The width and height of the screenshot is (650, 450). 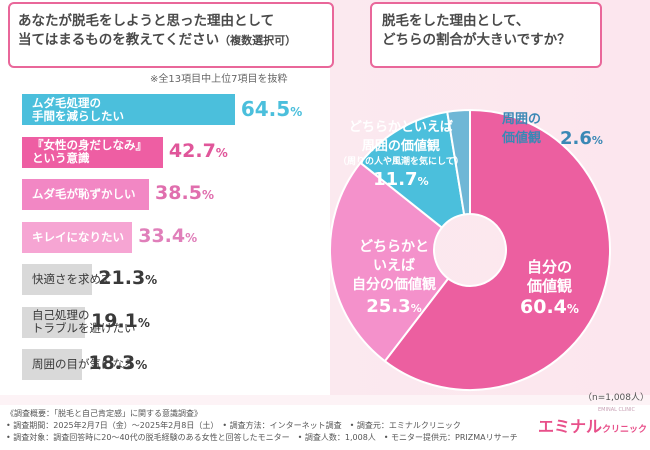 I want to click on slice-name: 周囲の 価値観, so click(x=522, y=129).